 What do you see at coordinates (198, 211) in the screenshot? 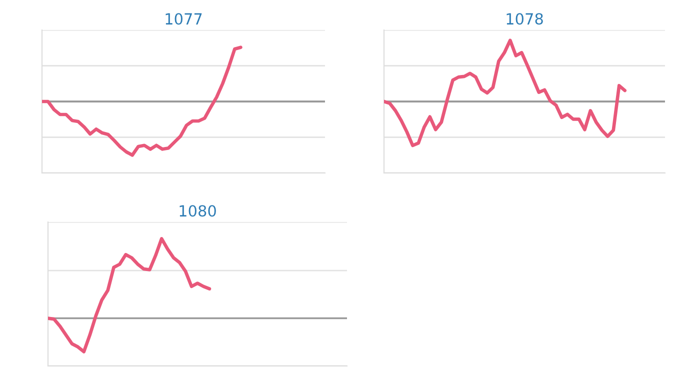
I see `chart-title: 1080` at bounding box center [198, 211].